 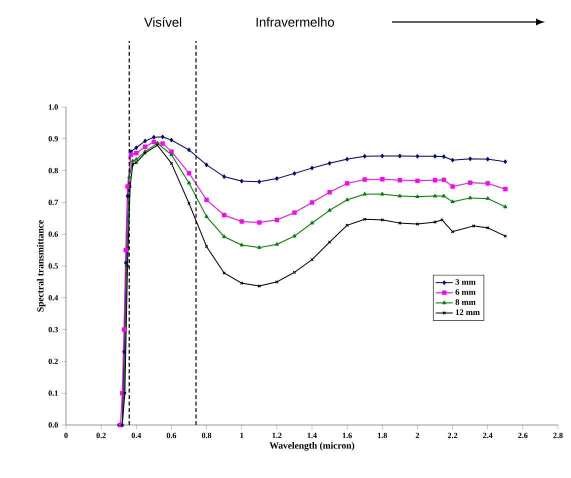 I want to click on text: Infravermelho, so click(x=295, y=22).